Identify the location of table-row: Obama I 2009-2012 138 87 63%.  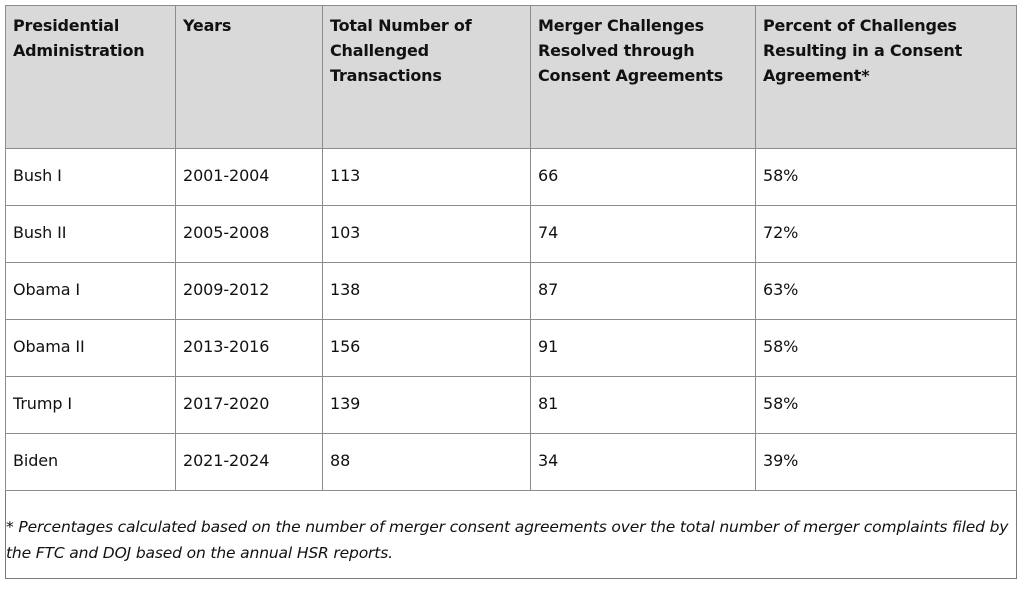
(511, 291).